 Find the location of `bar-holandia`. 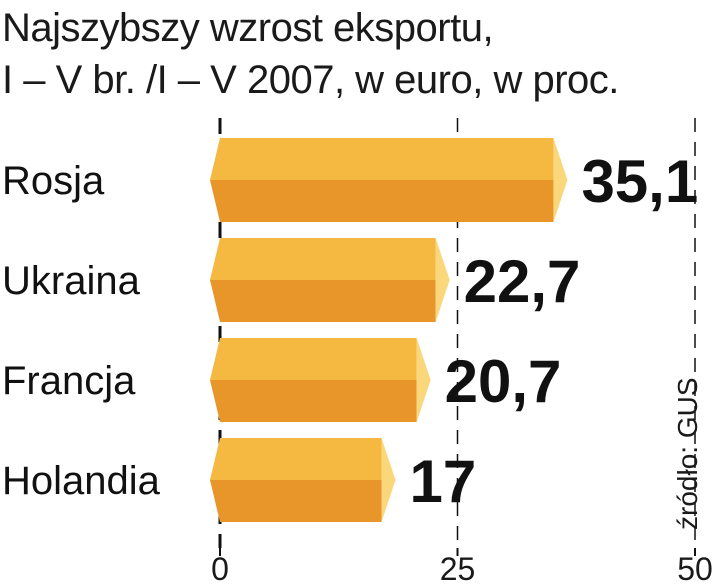

bar-holandia is located at coordinates (303, 480).